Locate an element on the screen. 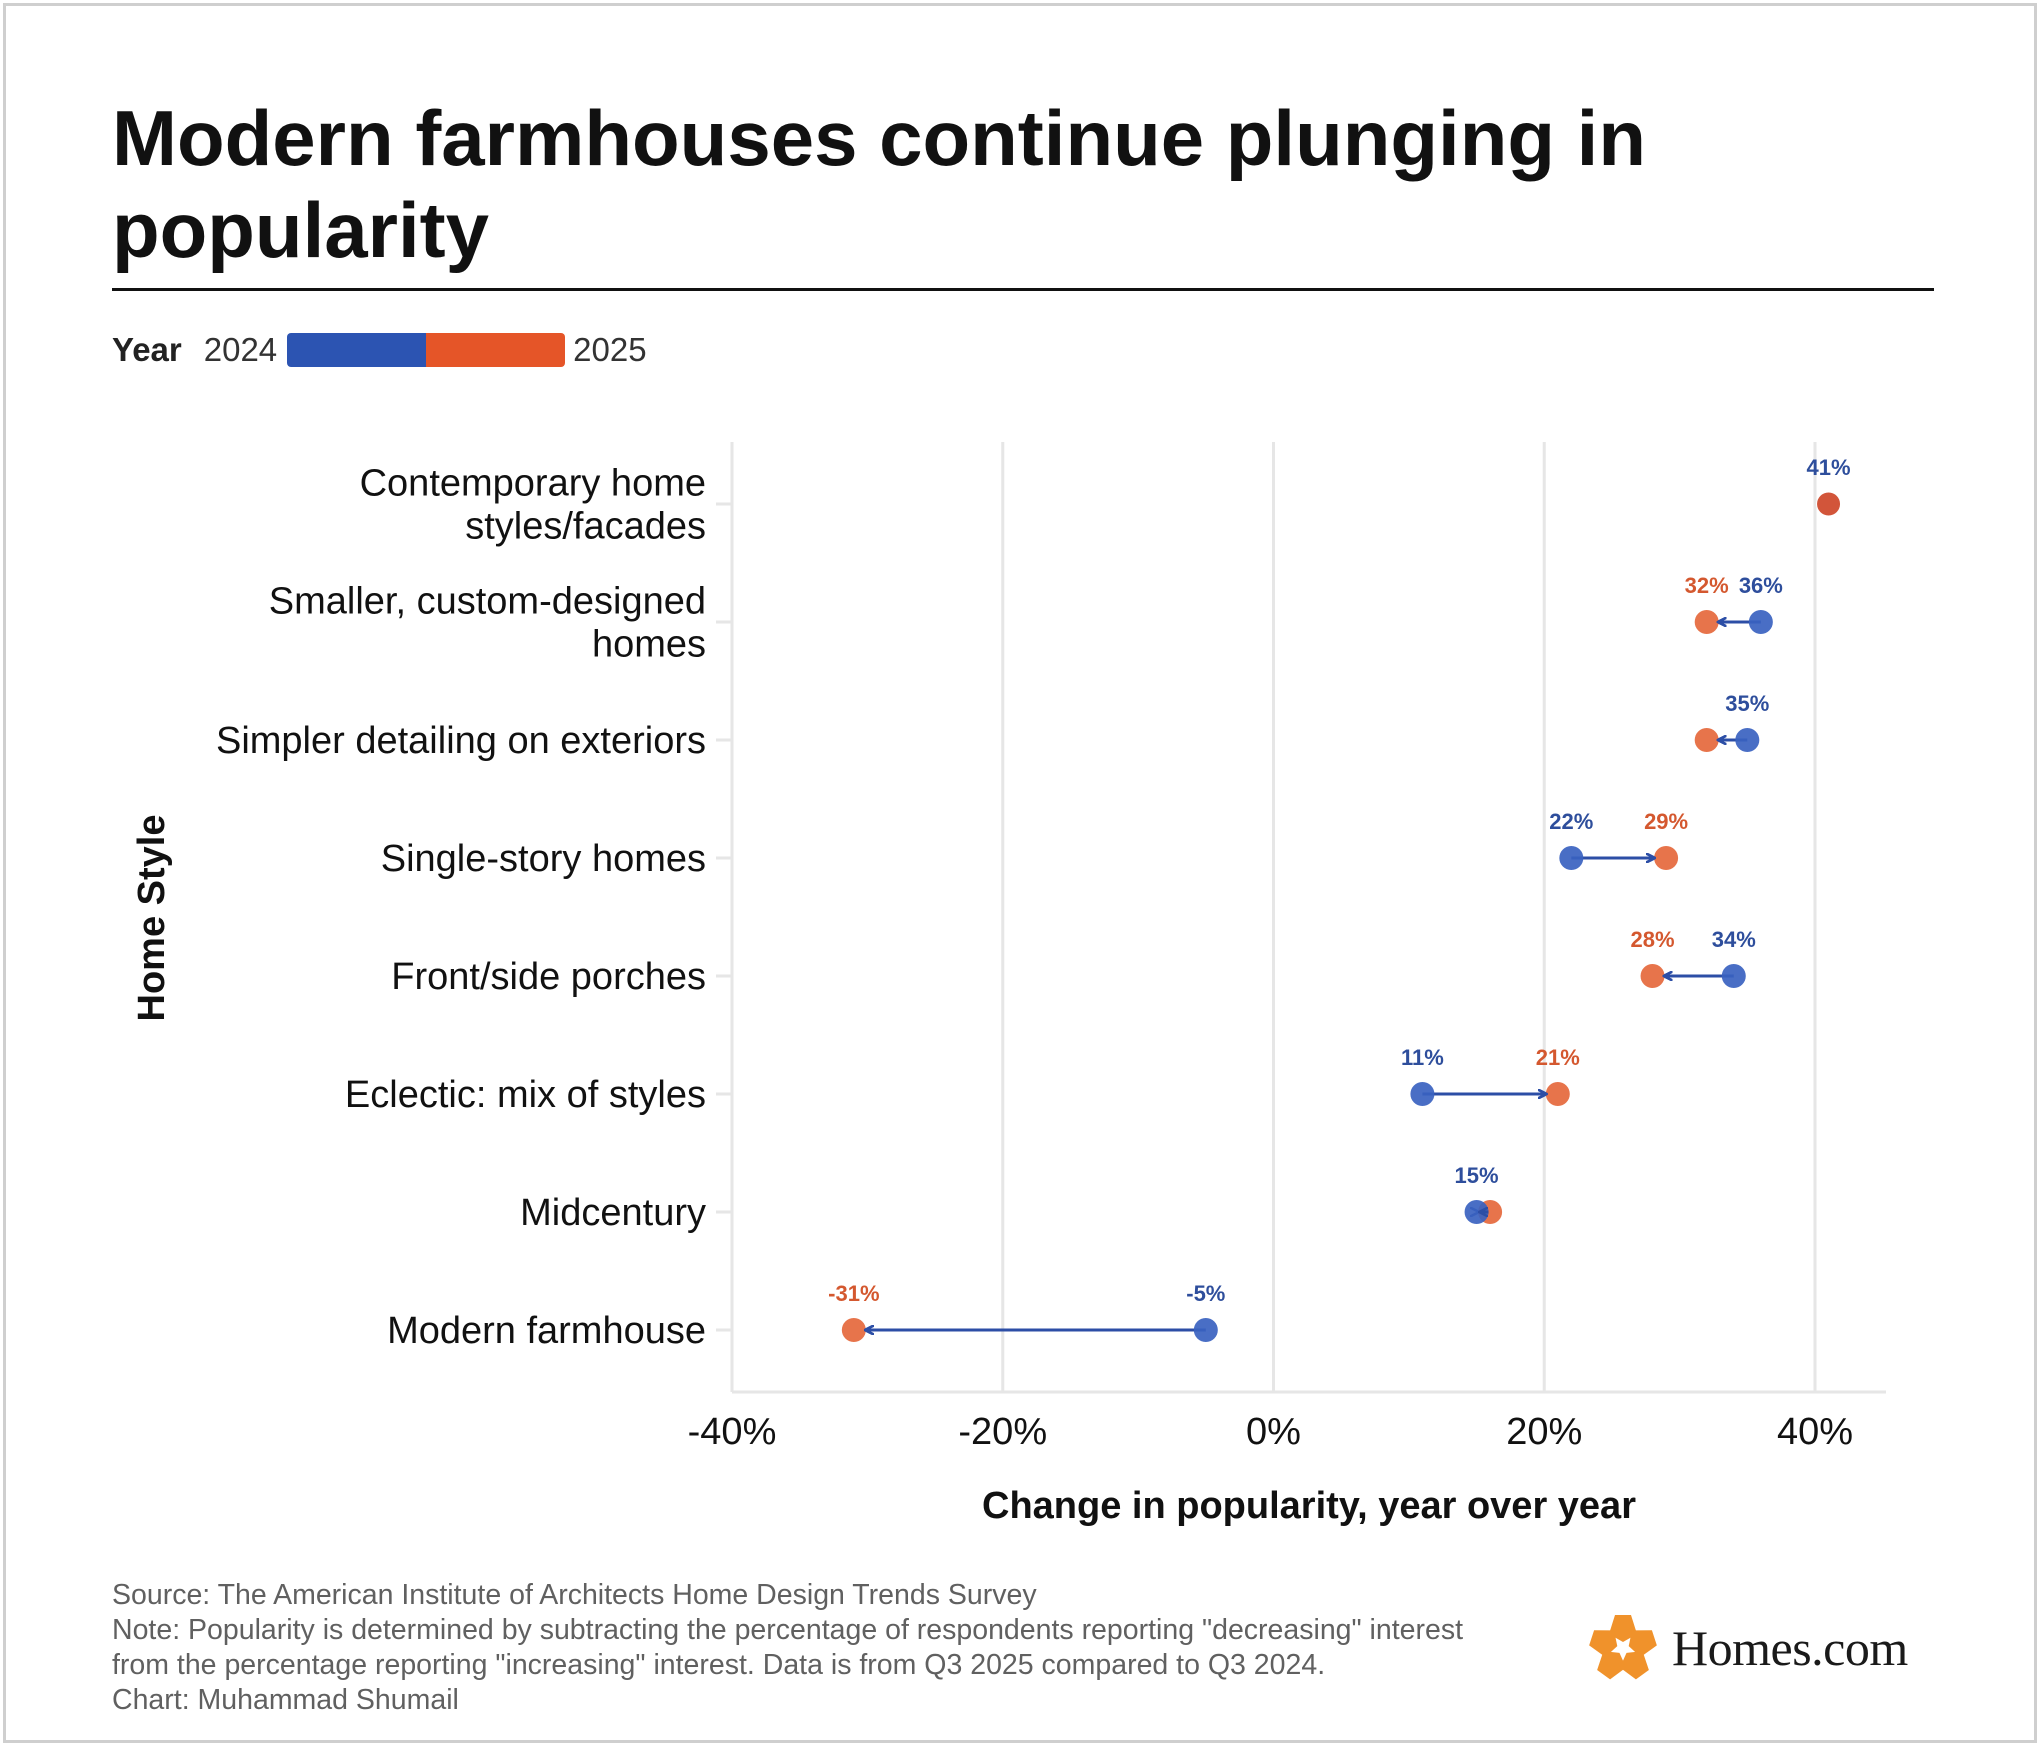 This screenshot has height=1750, width=2044. legend-start-label: 2024 is located at coordinates (240, 349).